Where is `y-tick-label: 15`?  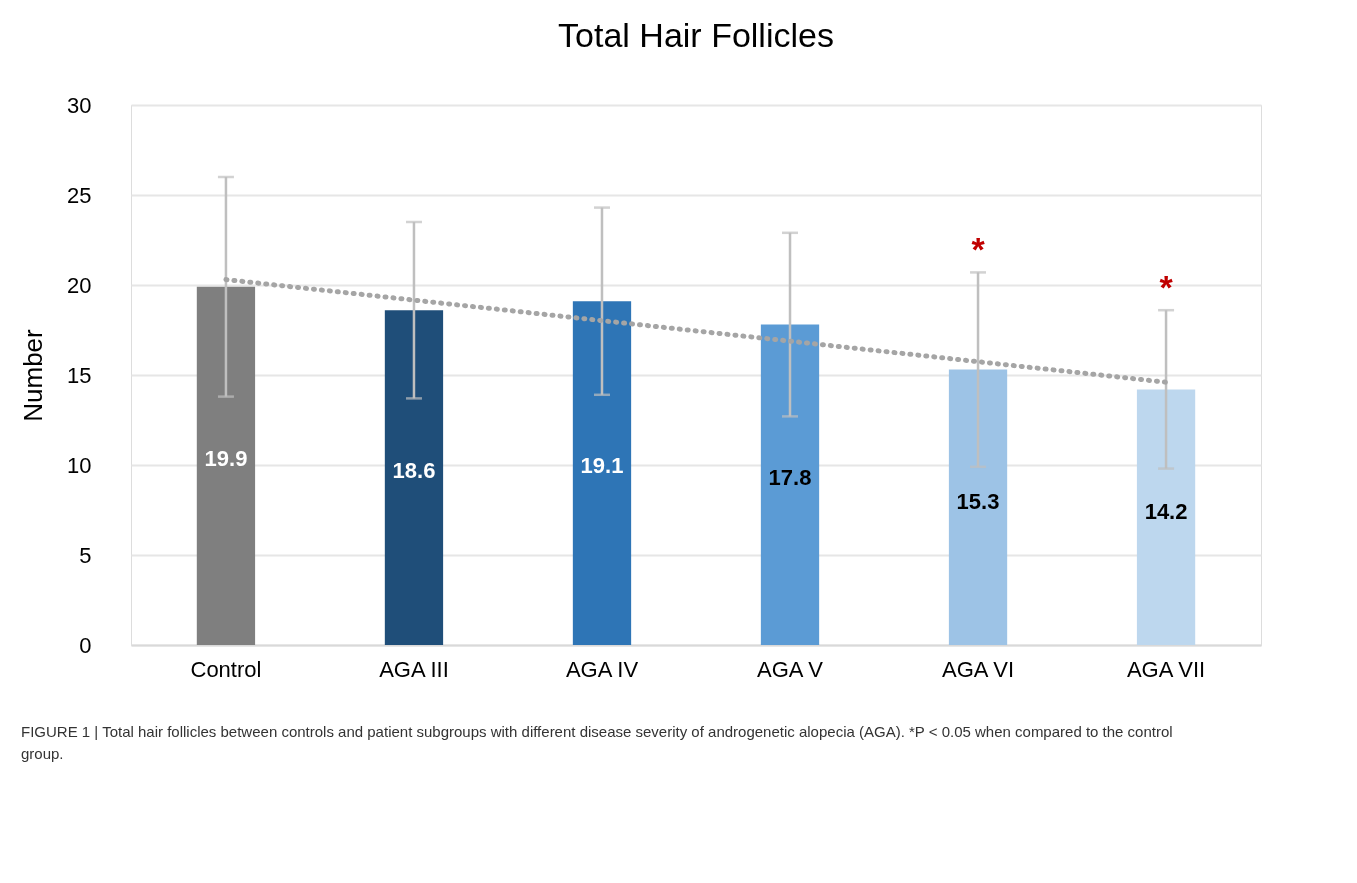
y-tick-label: 15 is located at coordinates (79, 375).